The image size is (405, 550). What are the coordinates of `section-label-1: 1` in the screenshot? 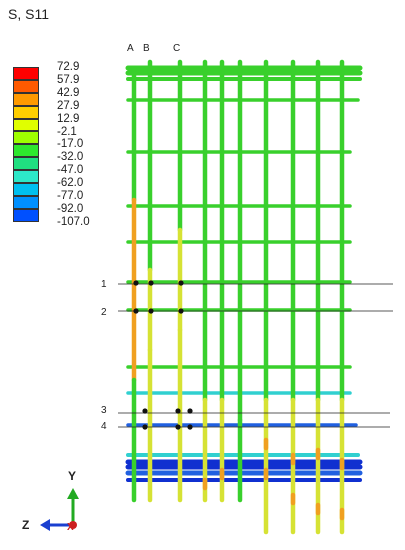 It's located at (104, 284).